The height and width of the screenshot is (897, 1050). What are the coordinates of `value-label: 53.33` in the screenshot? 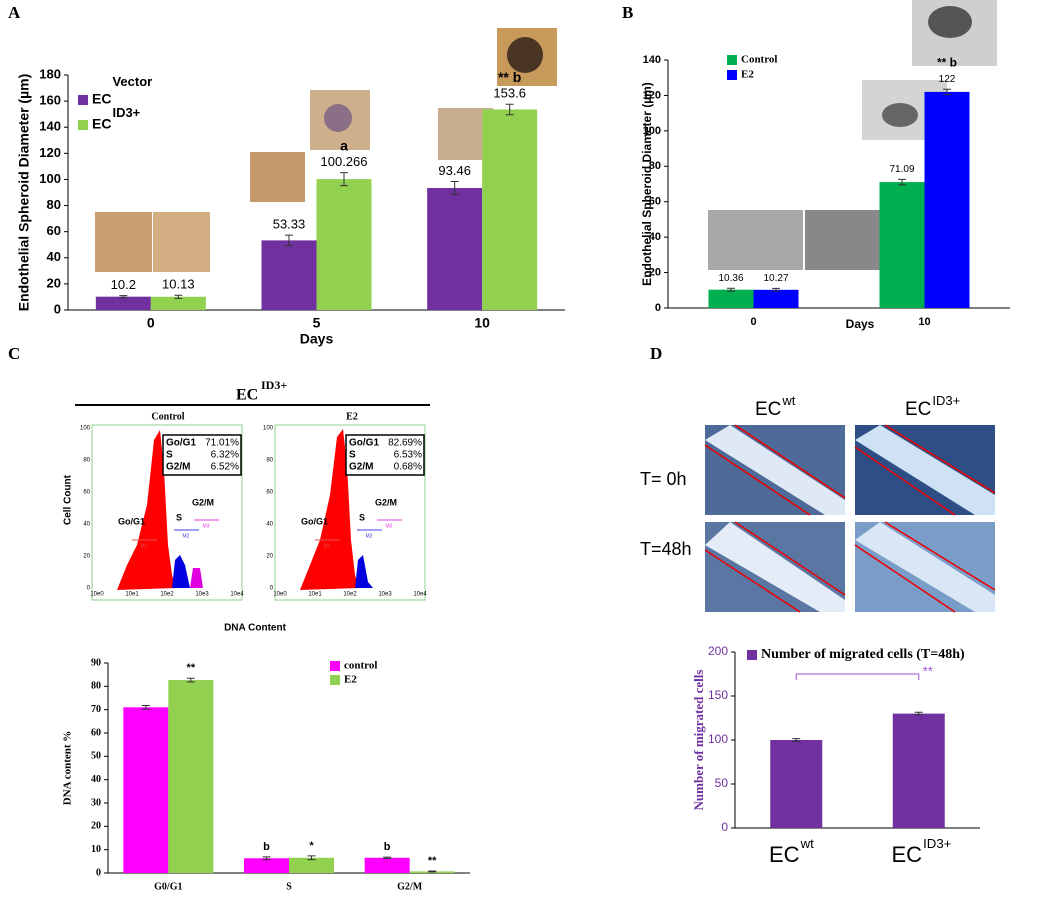 It's located at (289, 224).